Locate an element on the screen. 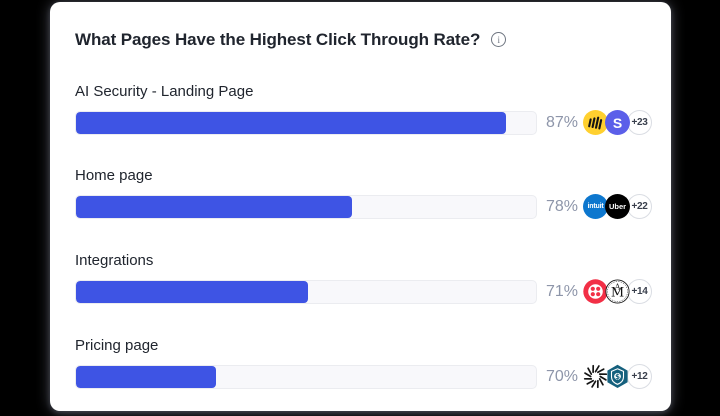 Image resolution: width=720 pixels, height=416 pixels. bar-label: AI Security - Landing Page is located at coordinates (164, 91).